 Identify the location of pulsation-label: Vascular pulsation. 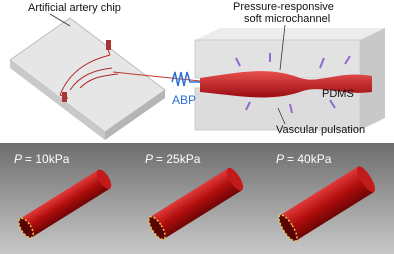
(320, 130).